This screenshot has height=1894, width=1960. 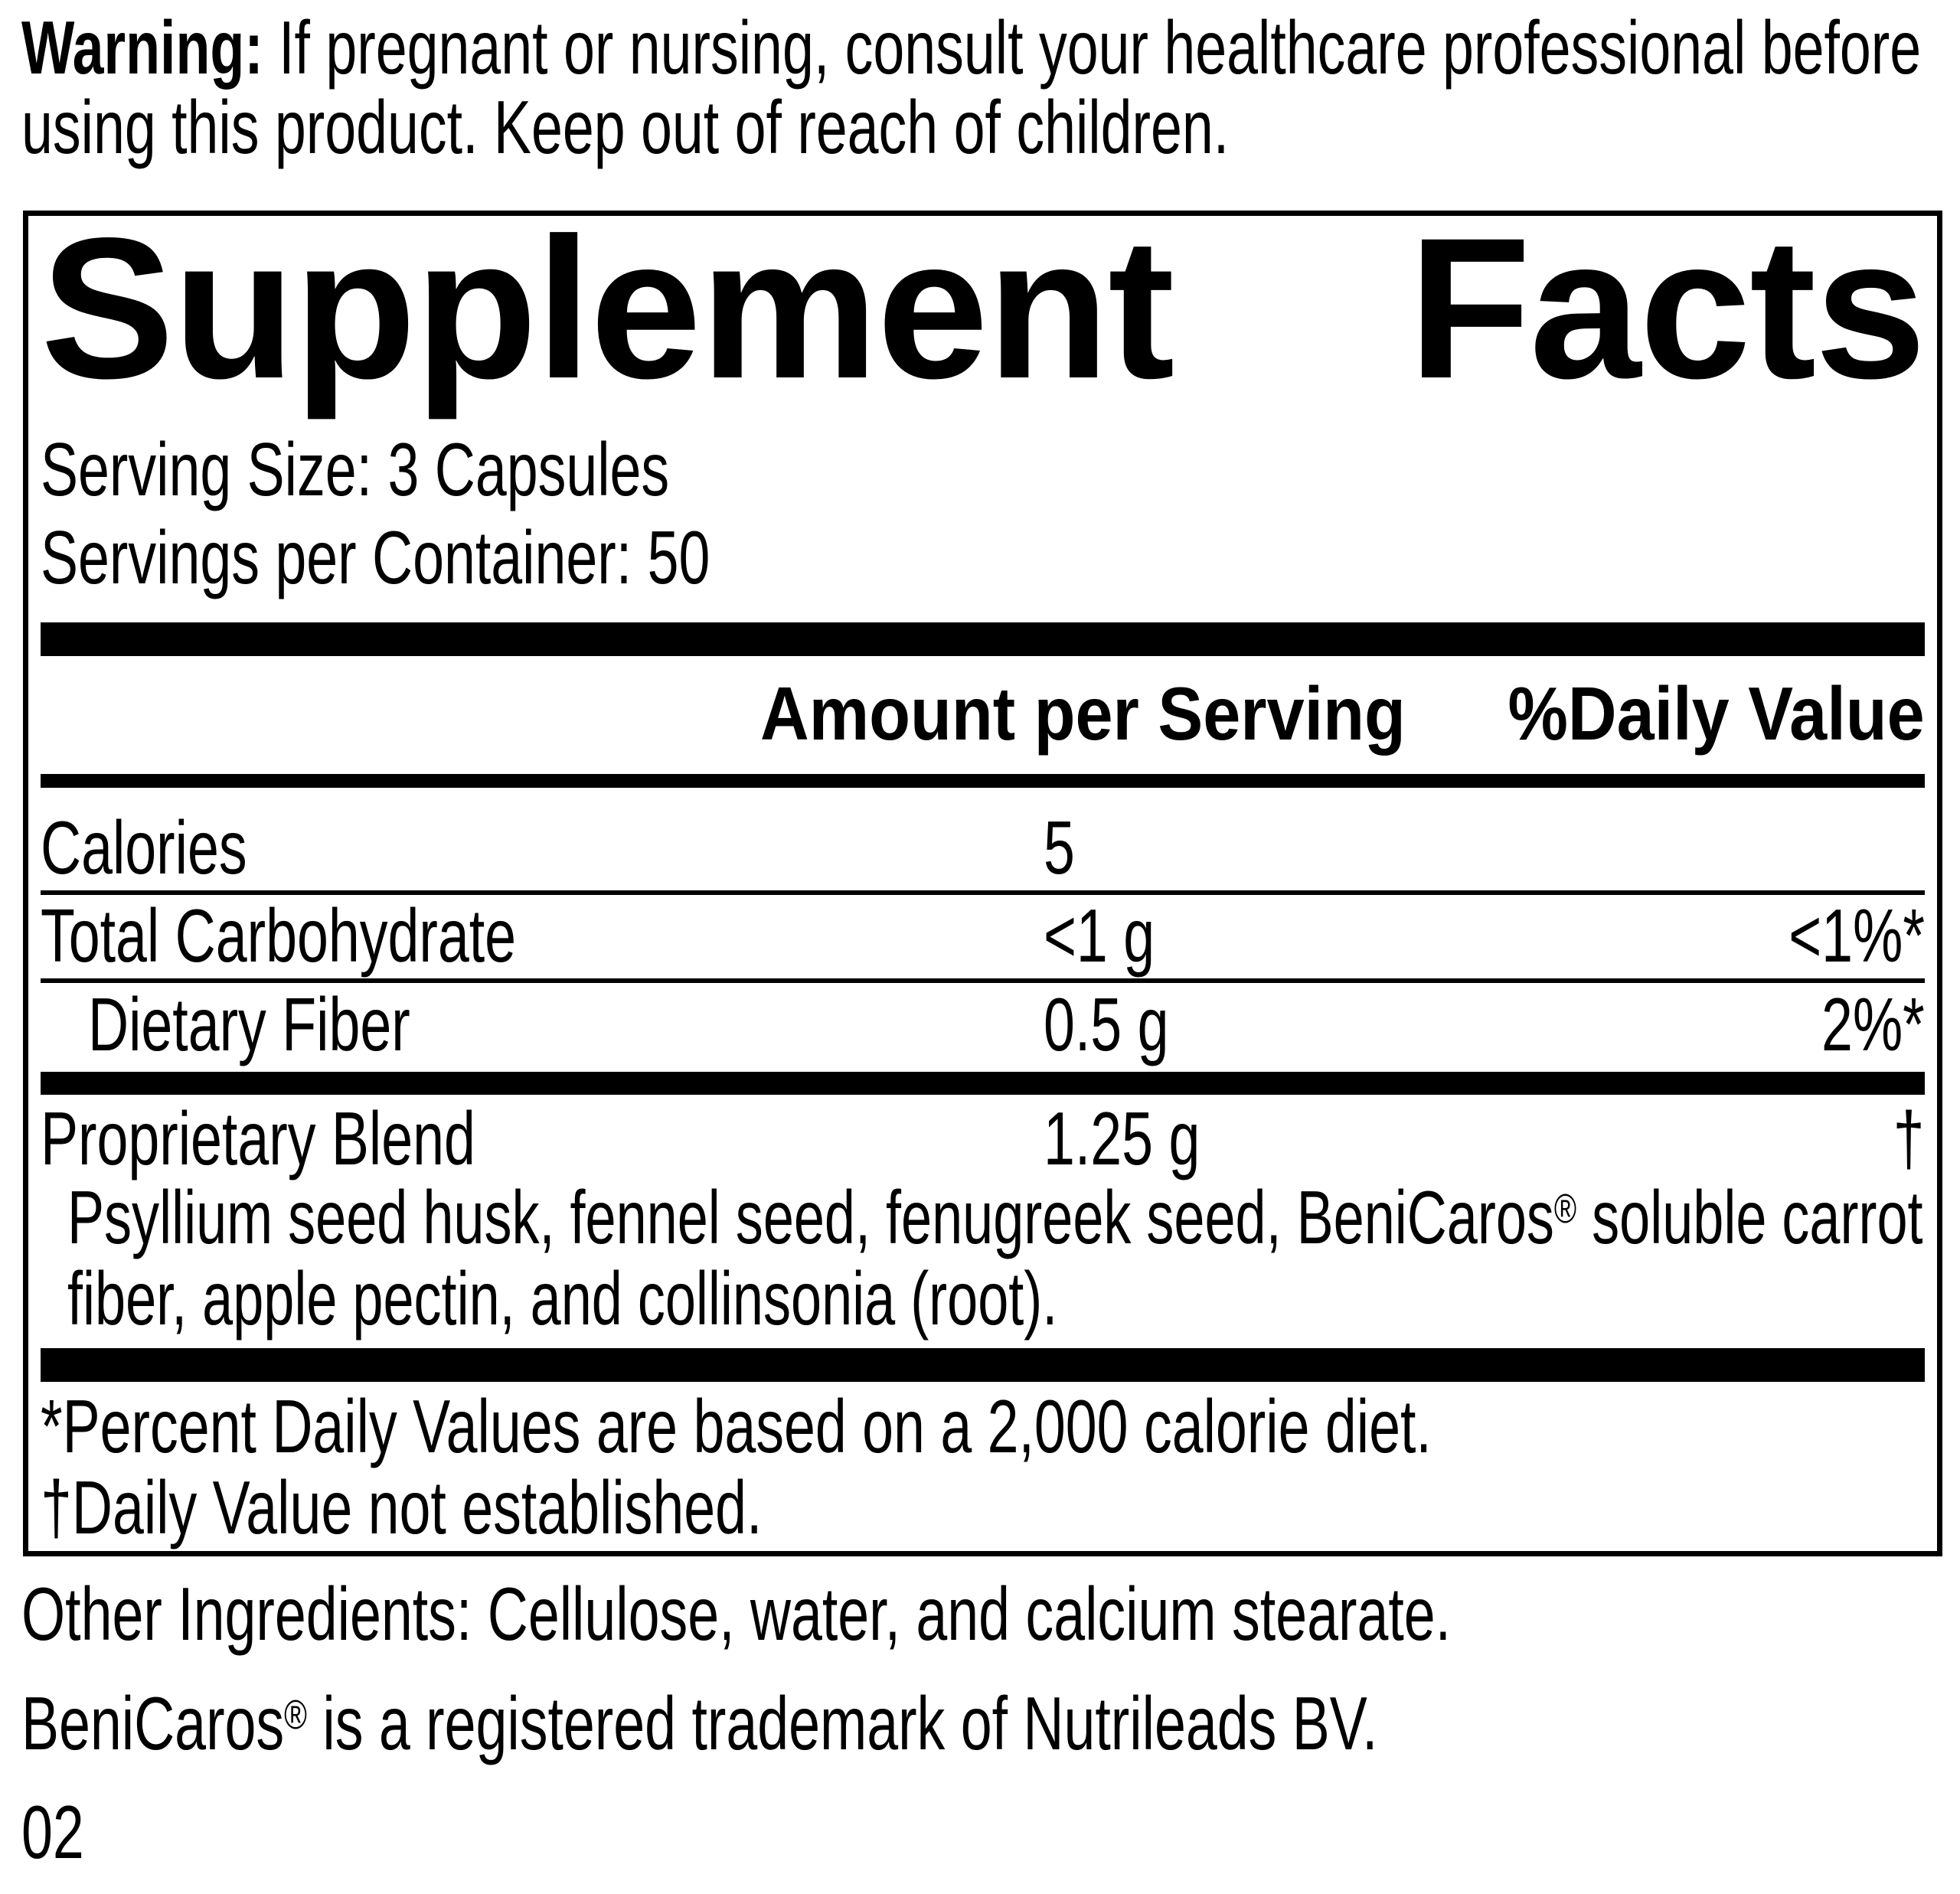 I want to click on row-label: Total Carbohydrate, so click(x=279, y=935).